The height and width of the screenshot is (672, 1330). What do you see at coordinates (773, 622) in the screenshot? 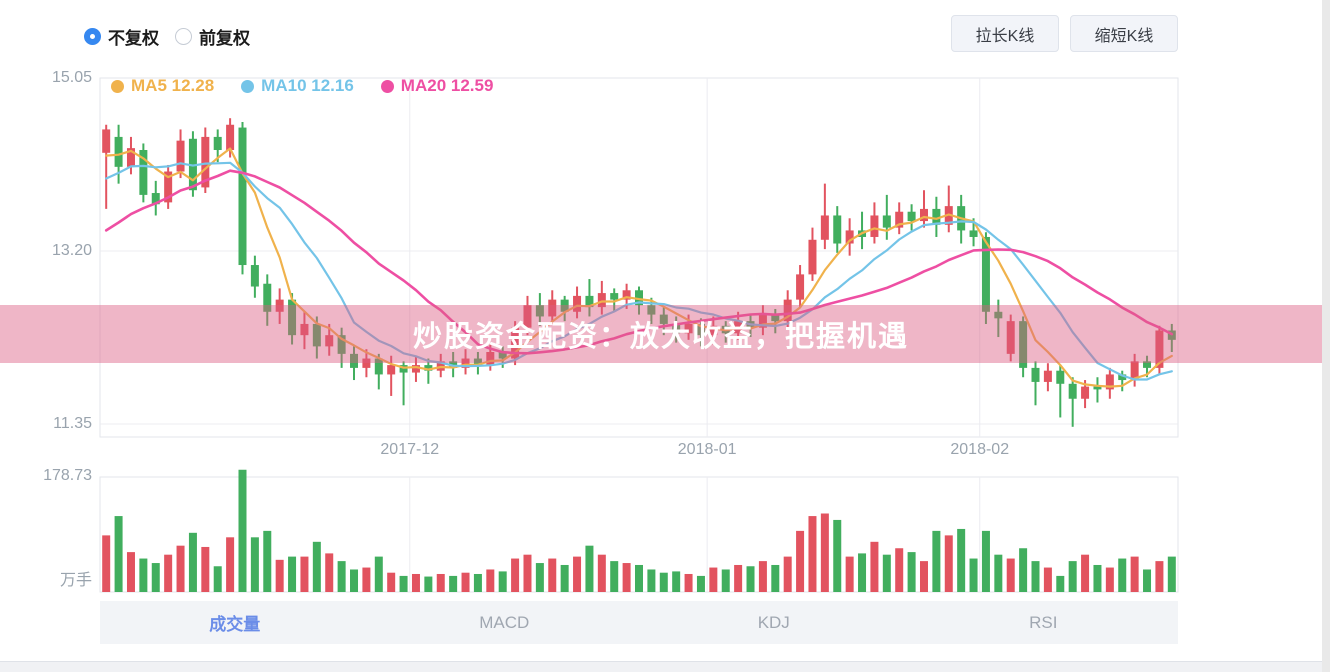
I see `kdj-tab: KDJ` at bounding box center [773, 622].